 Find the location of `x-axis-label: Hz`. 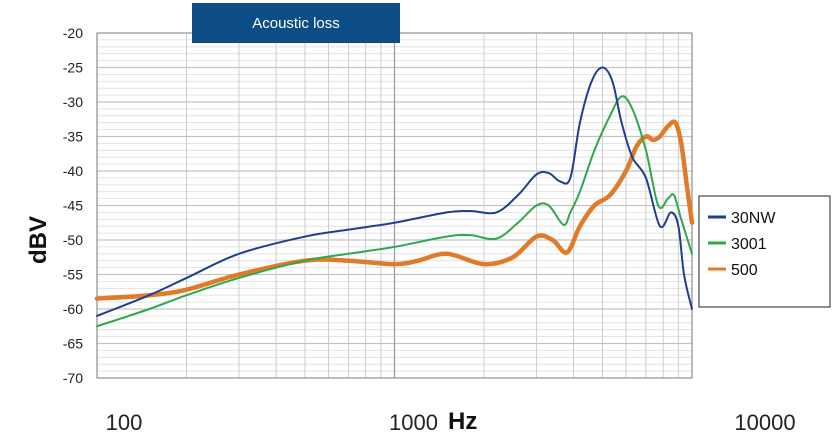

x-axis-label: Hz is located at coordinates (462, 421).